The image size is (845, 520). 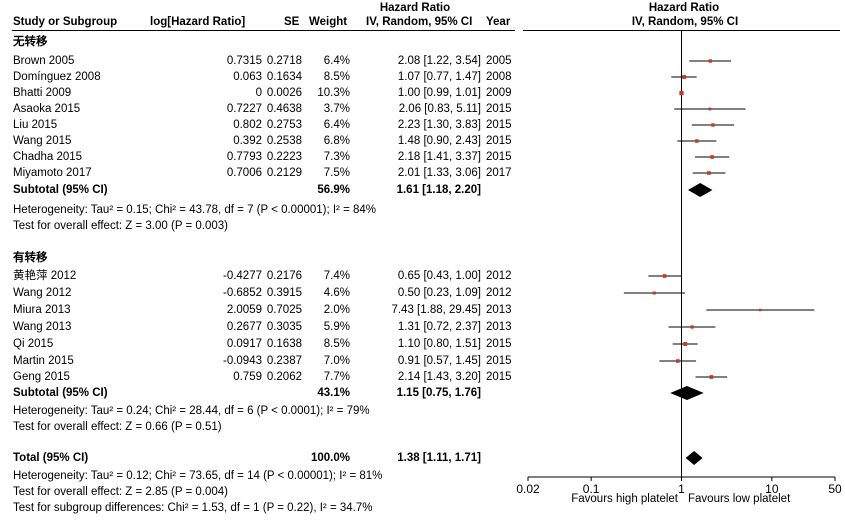 What do you see at coordinates (42, 327) in the screenshot?
I see `study-name: Wang 2013` at bounding box center [42, 327].